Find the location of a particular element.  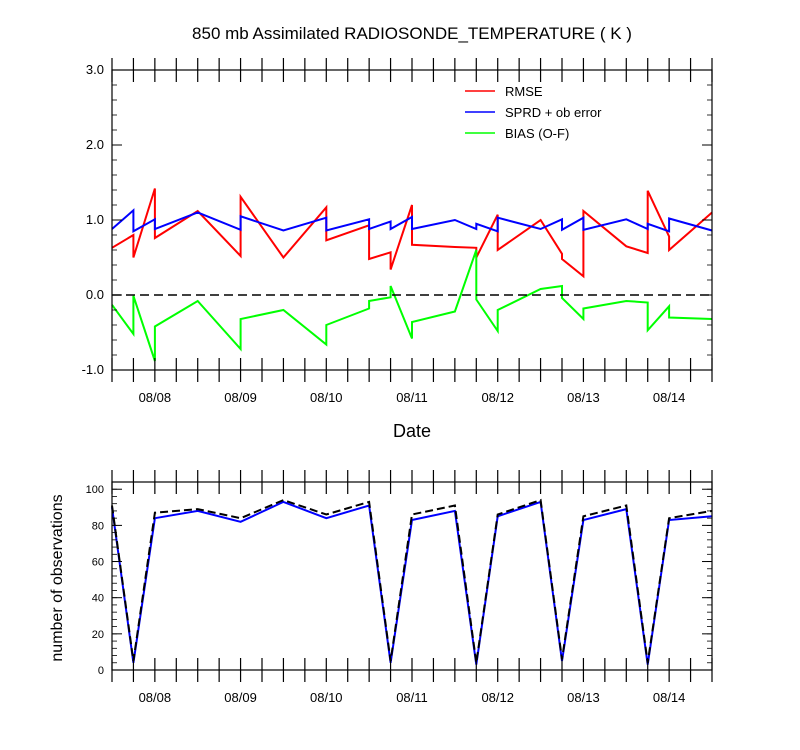

y-tick-label: 80 is located at coordinates (98, 526).